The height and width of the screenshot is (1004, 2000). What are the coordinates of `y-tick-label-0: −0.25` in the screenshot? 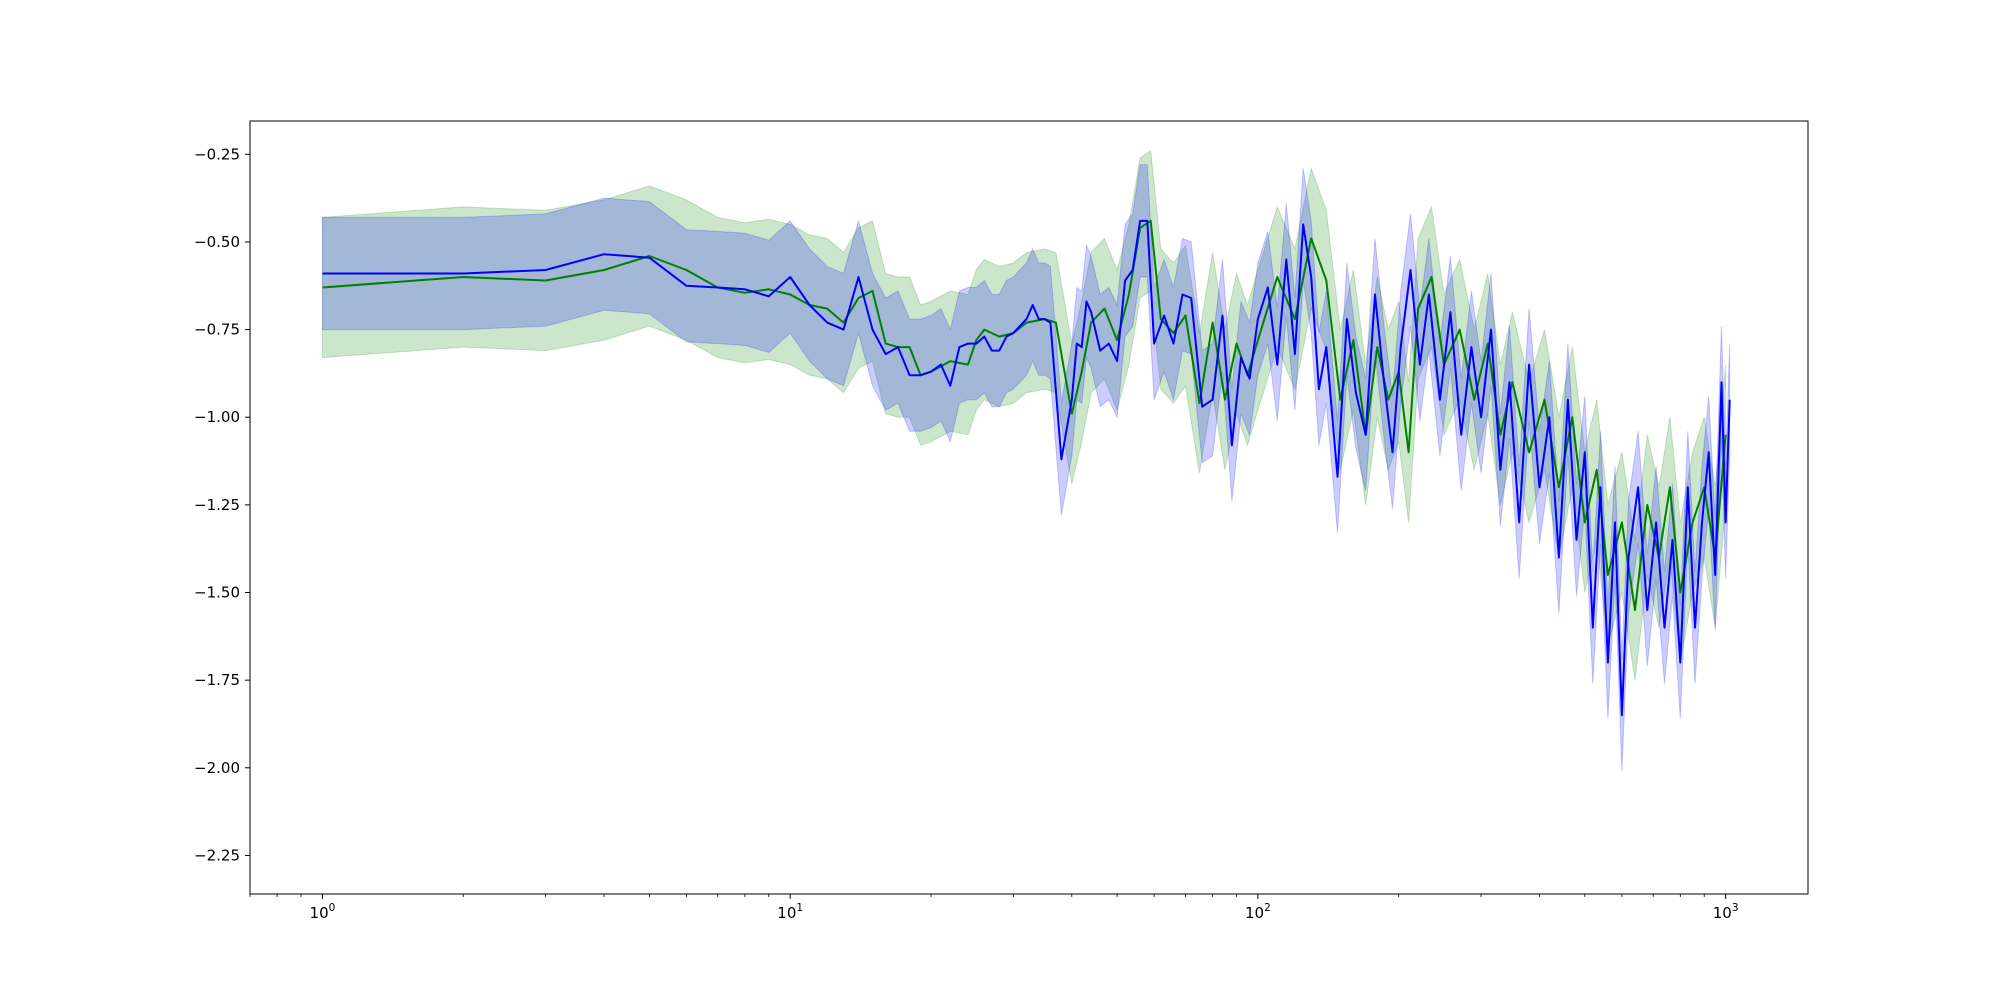 It's located at (217, 154).